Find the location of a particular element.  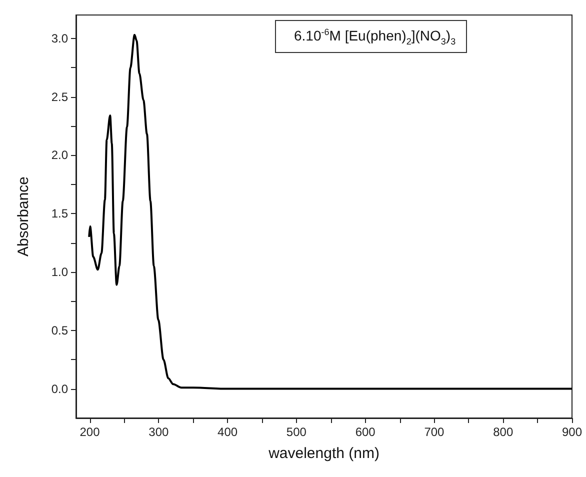

y-tick-label: 0.0 is located at coordinates (59, 389).